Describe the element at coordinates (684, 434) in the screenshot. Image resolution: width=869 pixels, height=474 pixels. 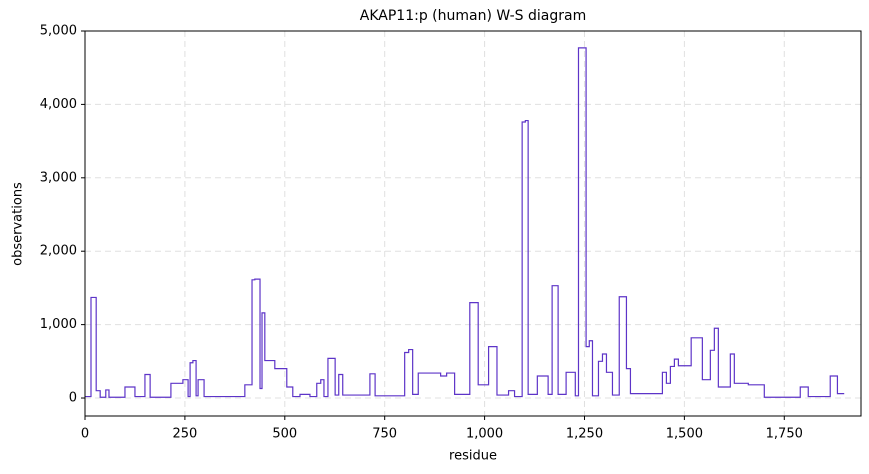
I see `x-tick-label: 1,500` at that location.